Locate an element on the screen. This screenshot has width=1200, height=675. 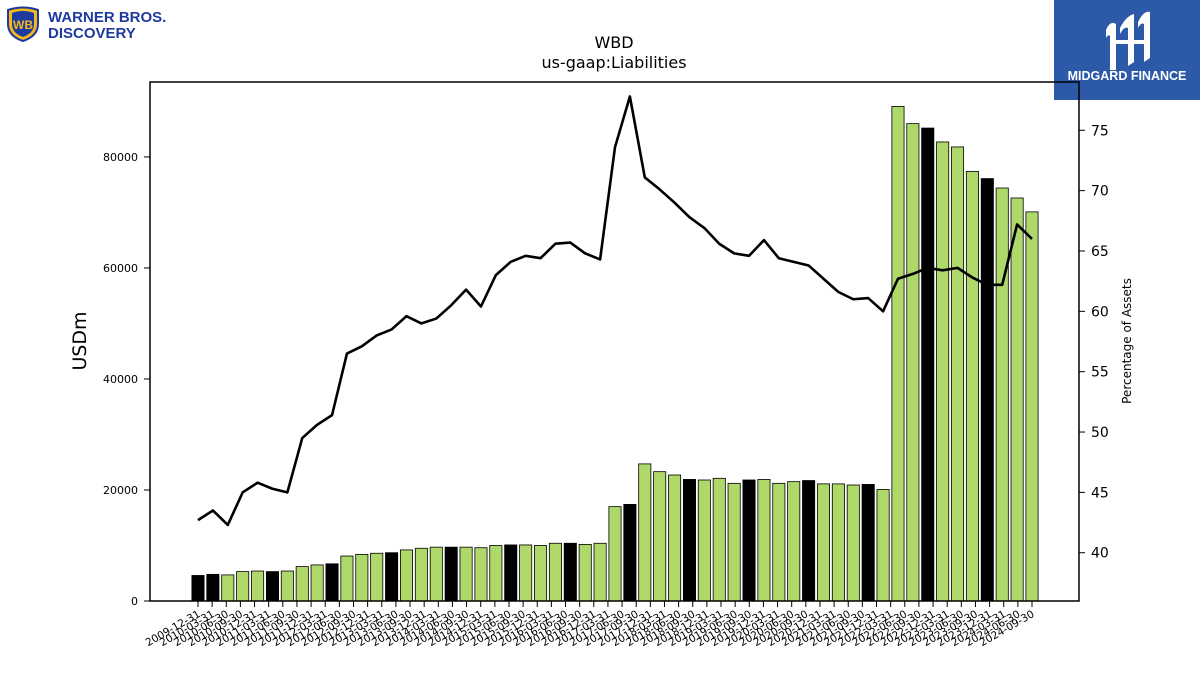
y-tick-label: 0 is located at coordinates (134, 601).